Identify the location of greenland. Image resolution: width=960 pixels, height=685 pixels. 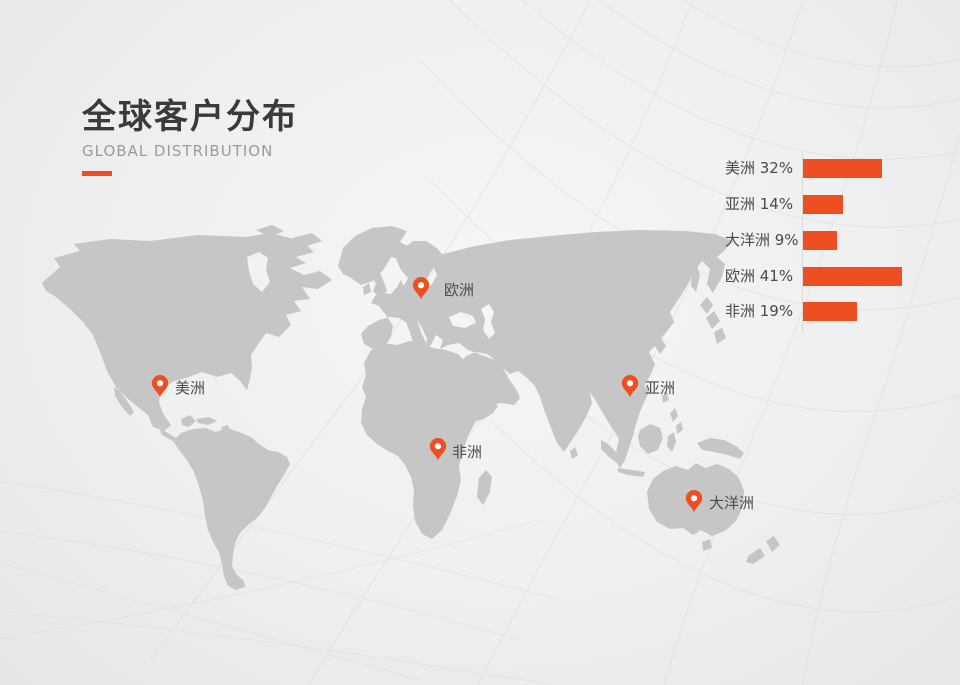
(374, 255).